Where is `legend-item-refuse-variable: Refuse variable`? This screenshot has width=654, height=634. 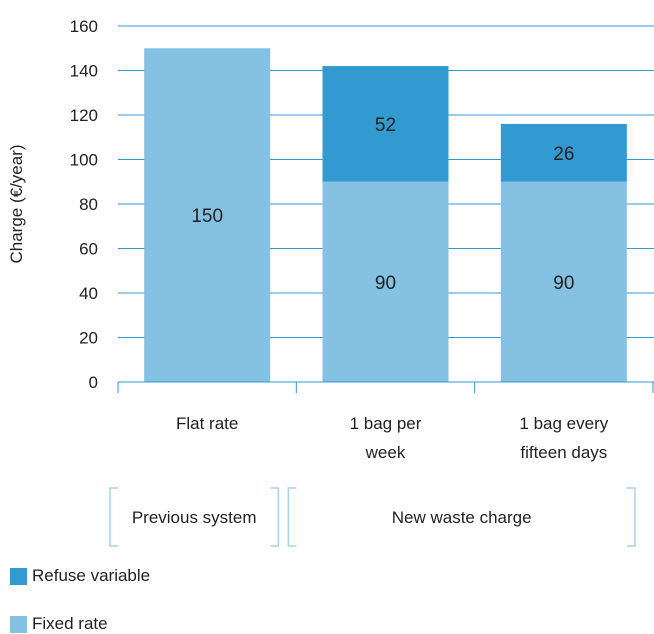 legend-item-refuse-variable: Refuse variable is located at coordinates (80, 576).